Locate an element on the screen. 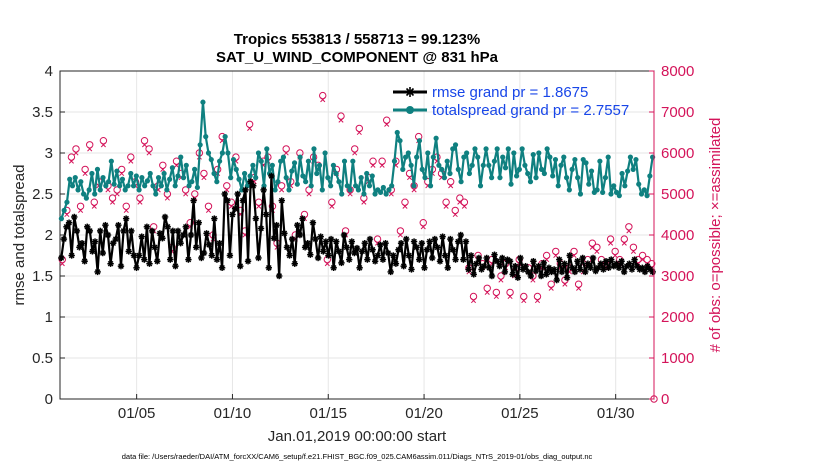 This screenshot has width=830, height=470. x-tick-label: 01/15 is located at coordinates (328, 413).